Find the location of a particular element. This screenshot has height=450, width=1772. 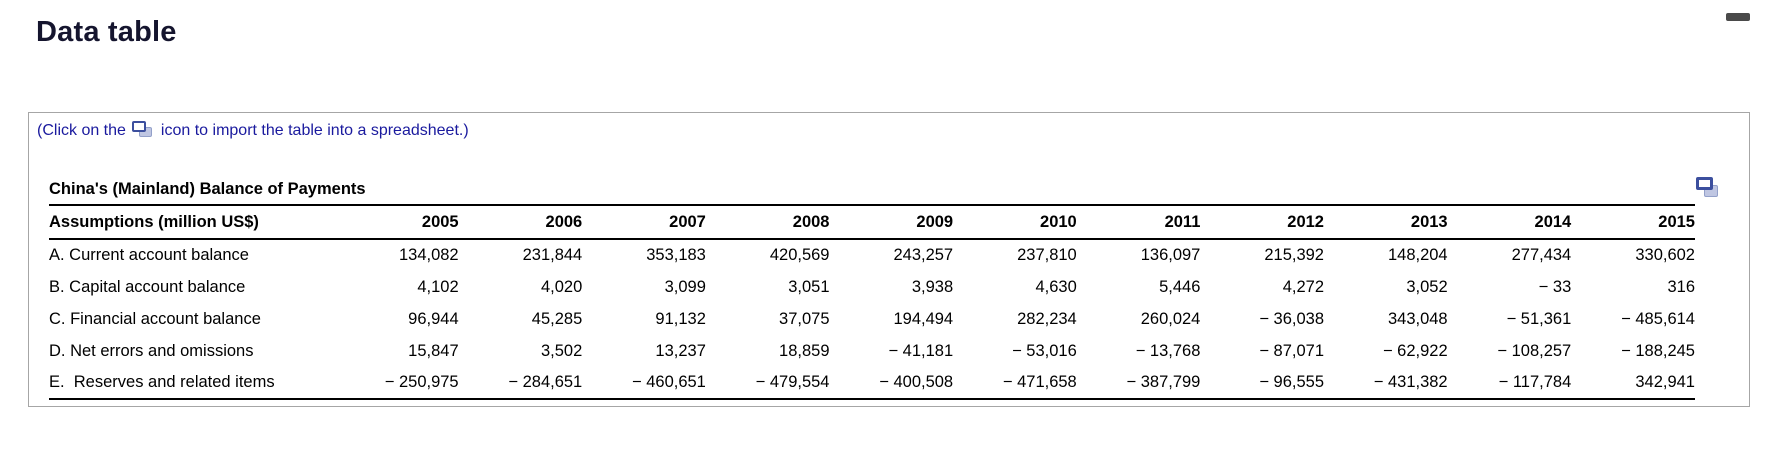

value-cell: 5,446 is located at coordinates (1180, 286).